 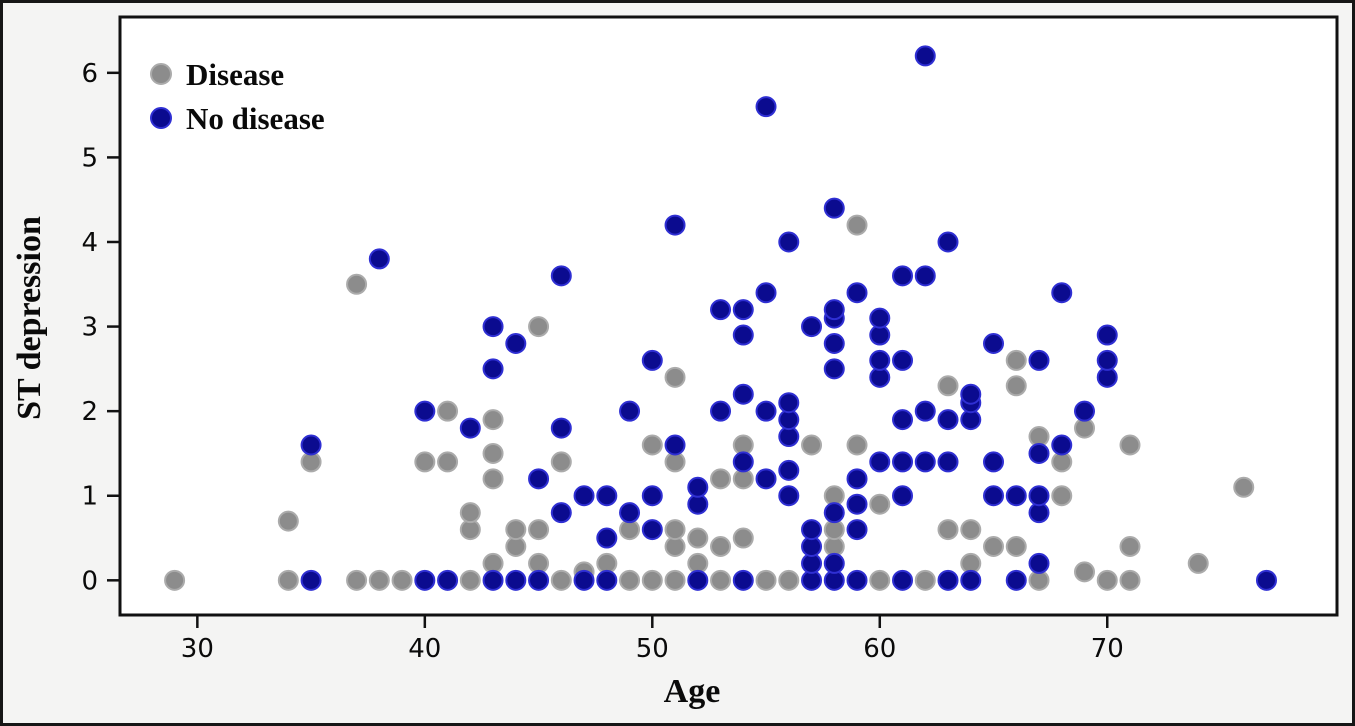 What do you see at coordinates (255, 118) in the screenshot?
I see `legend-label-no-disease: No disease` at bounding box center [255, 118].